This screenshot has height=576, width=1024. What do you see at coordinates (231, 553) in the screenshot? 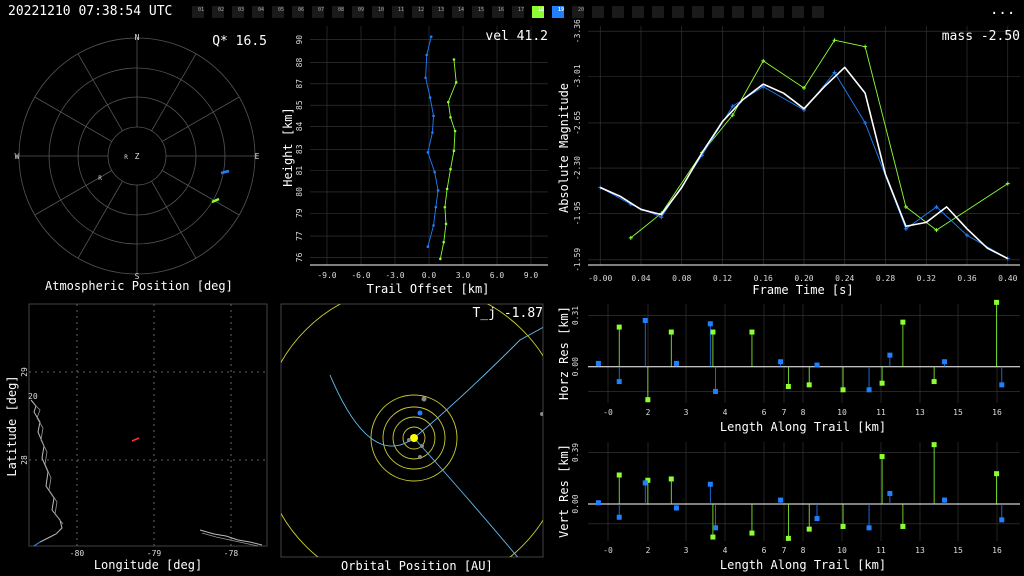
I see `latlon-xtick-78: -78` at bounding box center [231, 553].